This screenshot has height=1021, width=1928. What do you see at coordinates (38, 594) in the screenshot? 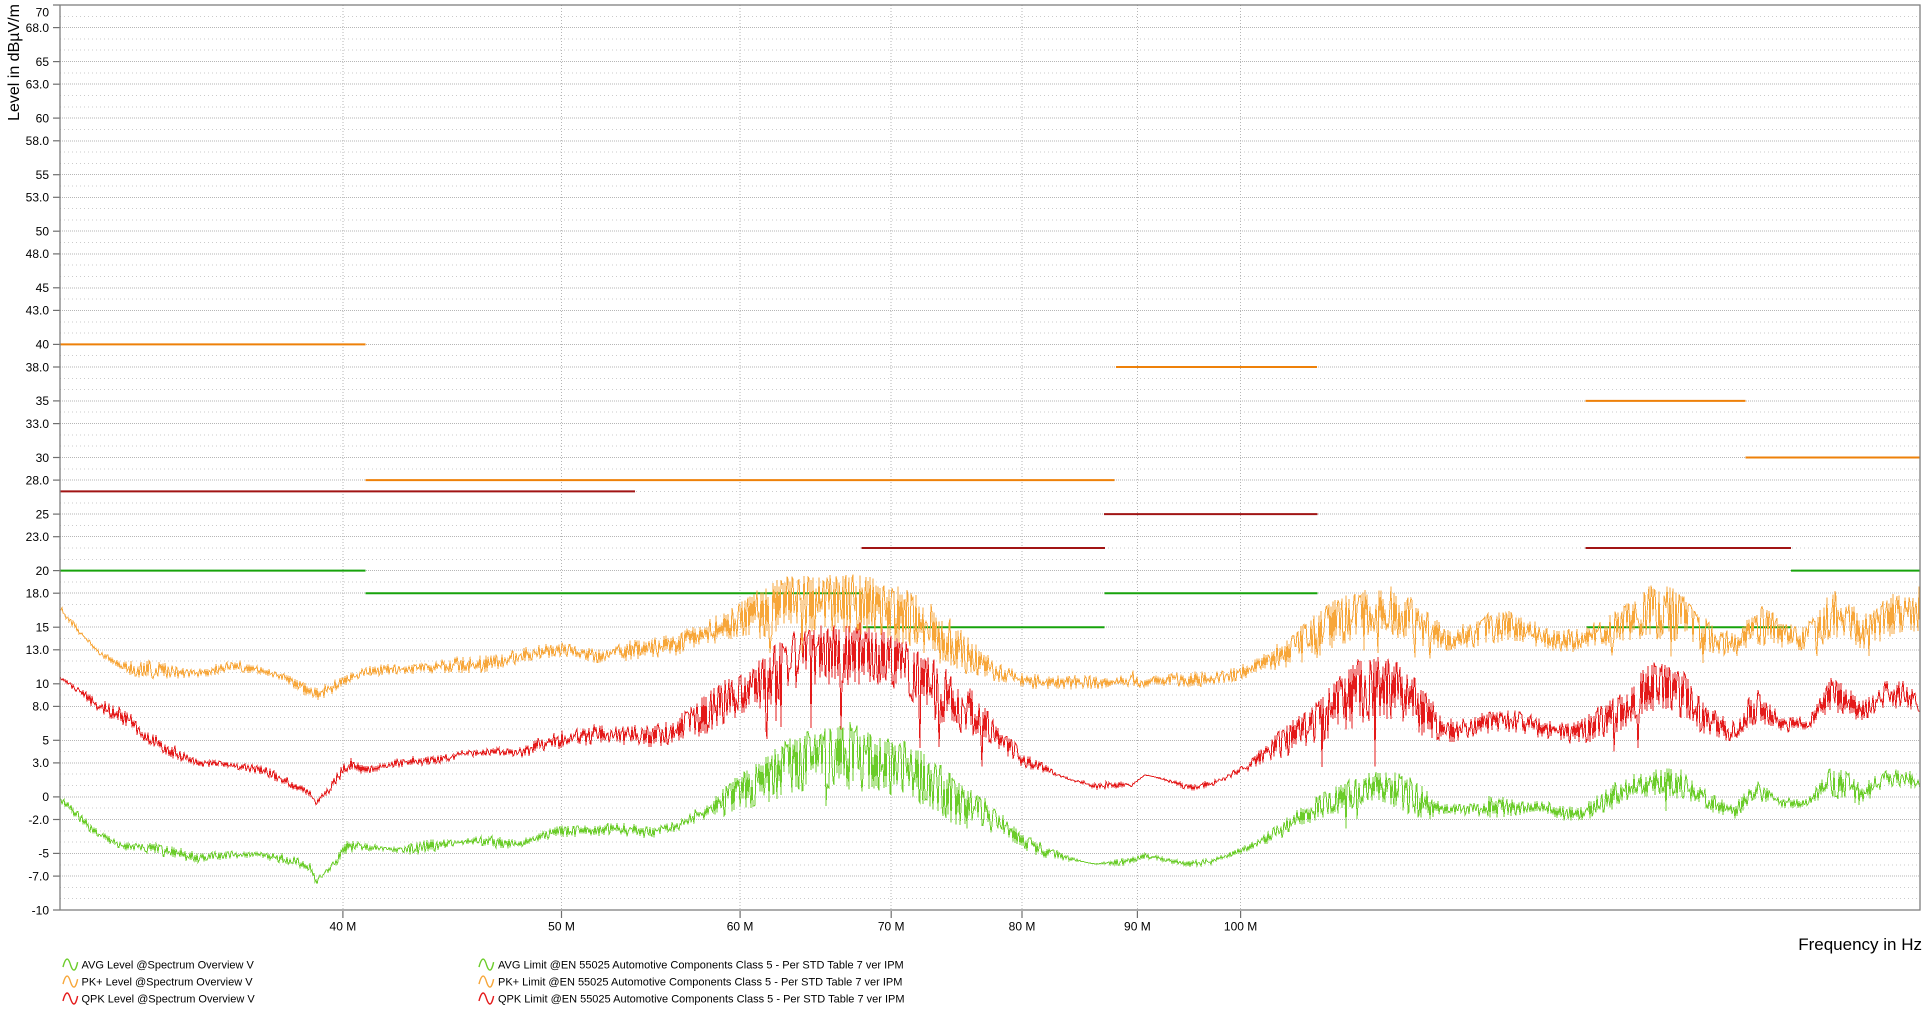
I see `svg-text: 18.0` at bounding box center [38, 594].